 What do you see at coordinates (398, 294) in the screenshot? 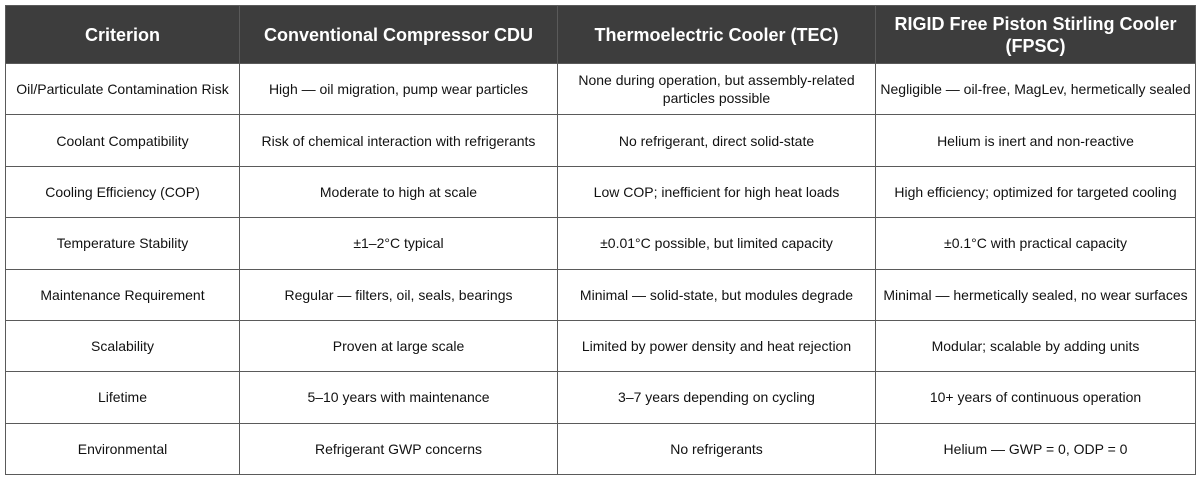
I see `cdu-cell: Regular — filters, oil, seals, bearings` at bounding box center [398, 294].